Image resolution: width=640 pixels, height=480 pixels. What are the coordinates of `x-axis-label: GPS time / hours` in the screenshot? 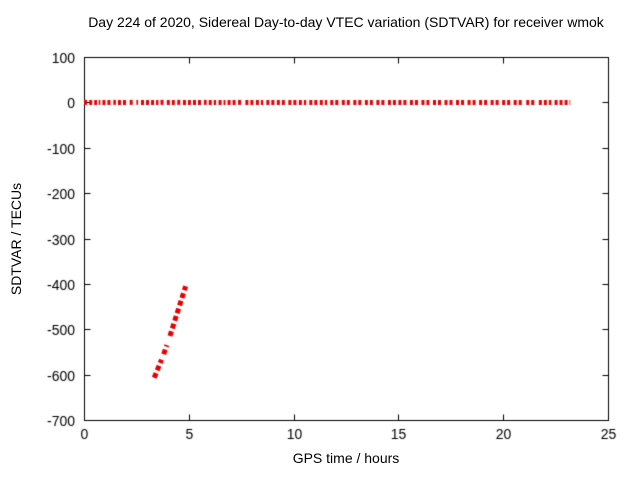 It's located at (346, 458).